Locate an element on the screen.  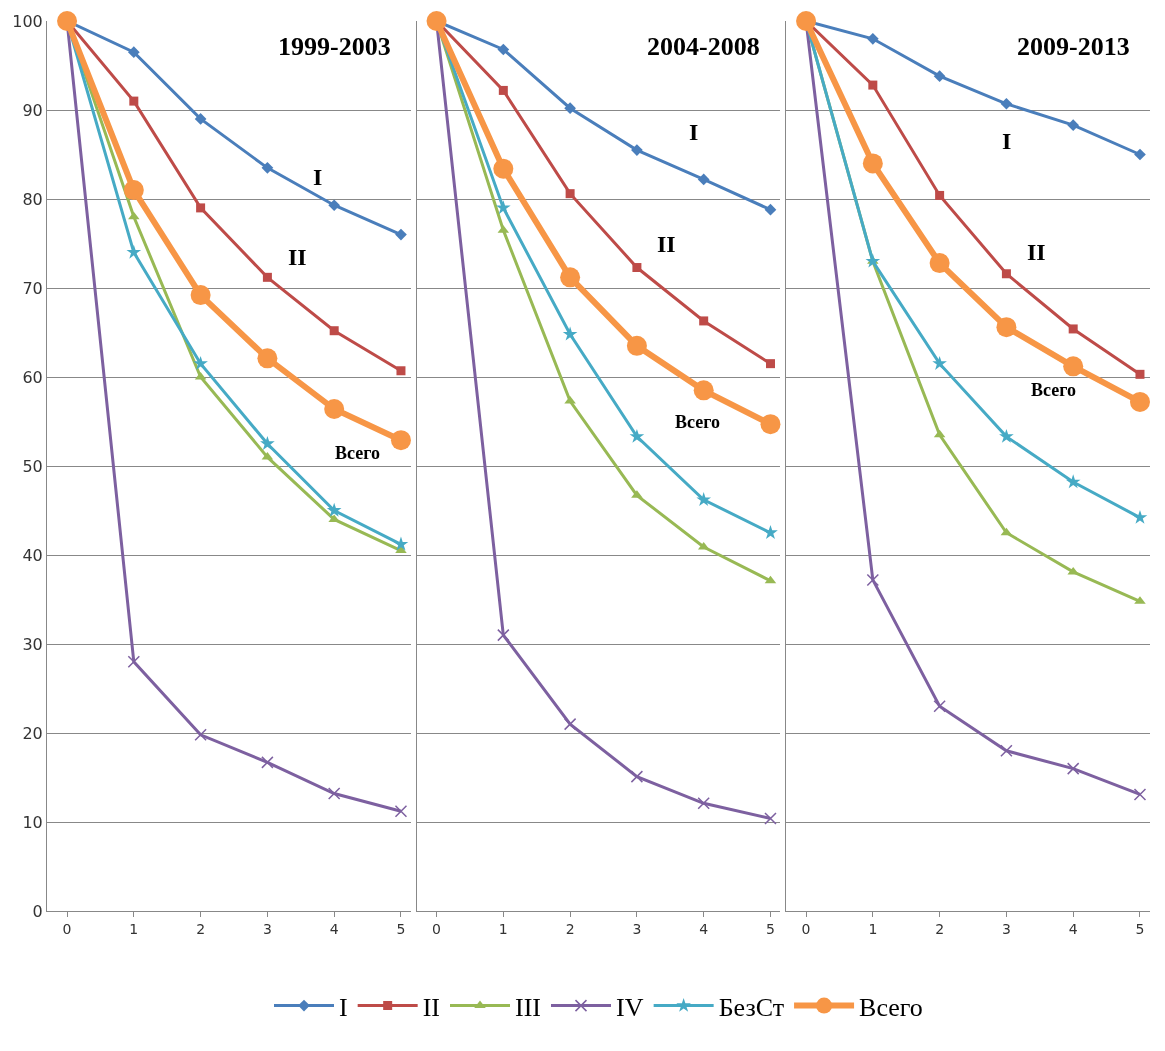
series-label: Всего is located at coordinates (1053, 390).